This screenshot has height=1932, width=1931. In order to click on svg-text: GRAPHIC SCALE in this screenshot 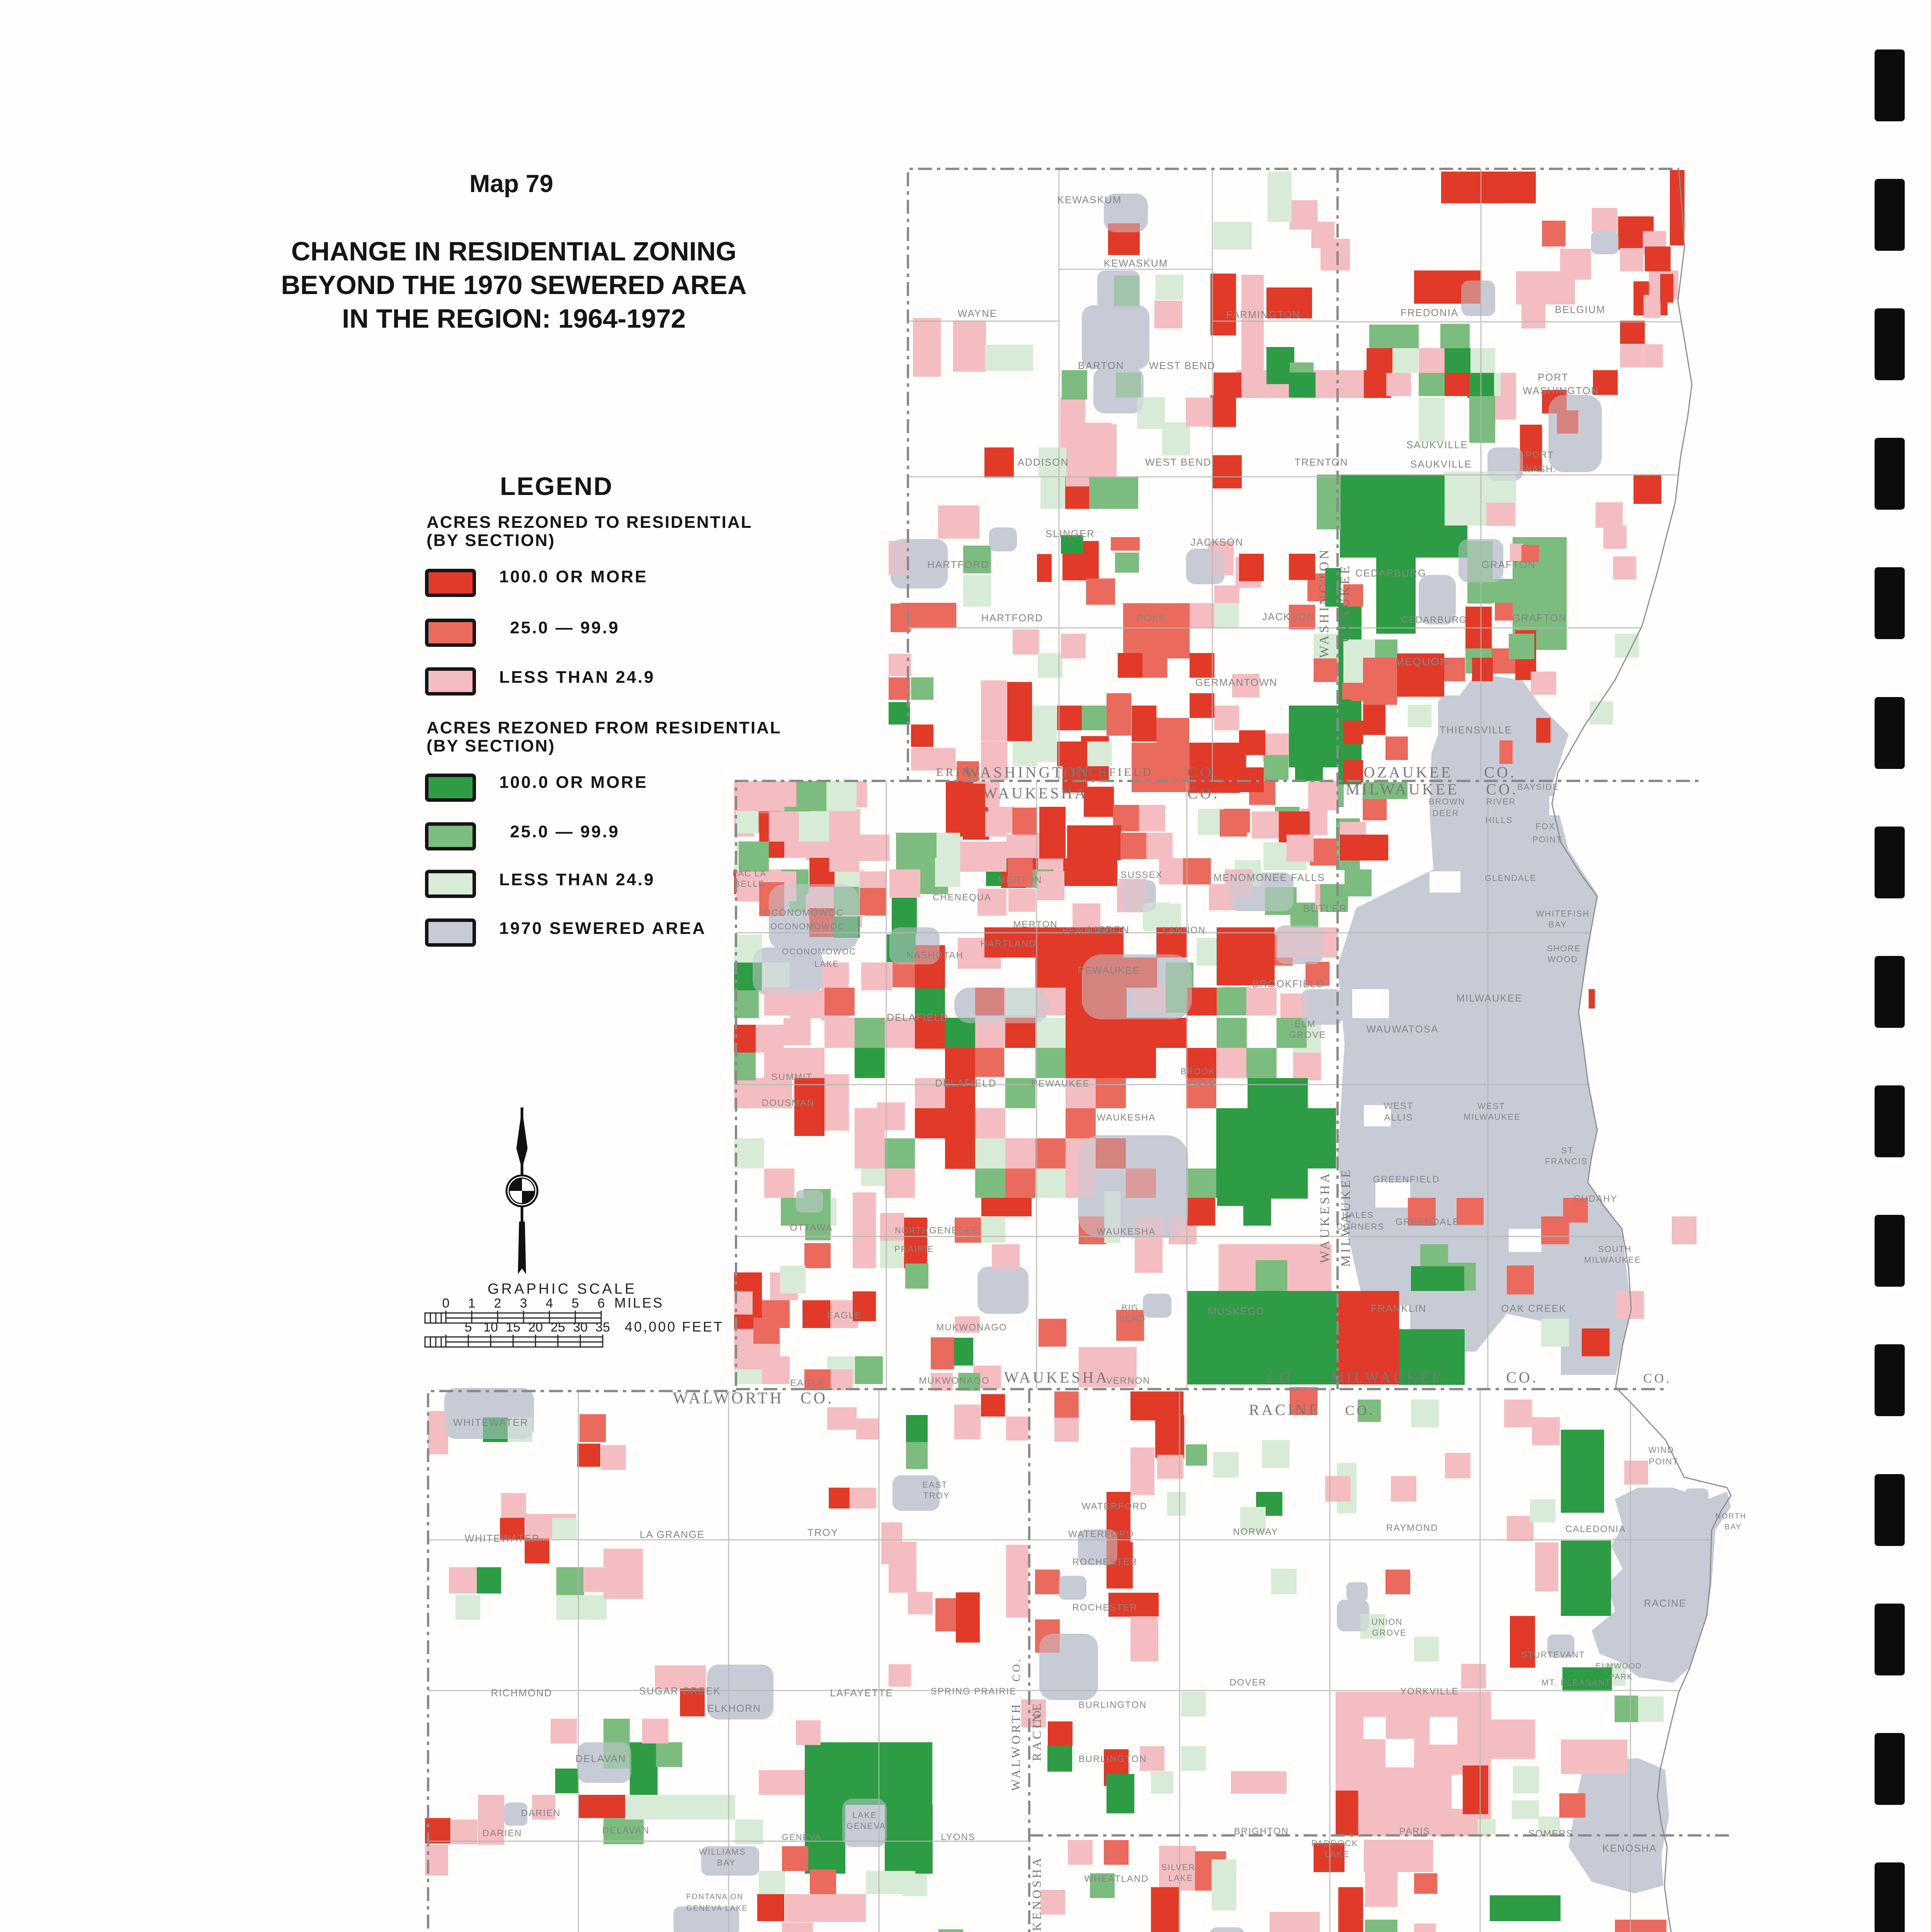, I will do `click(562, 1289)`.